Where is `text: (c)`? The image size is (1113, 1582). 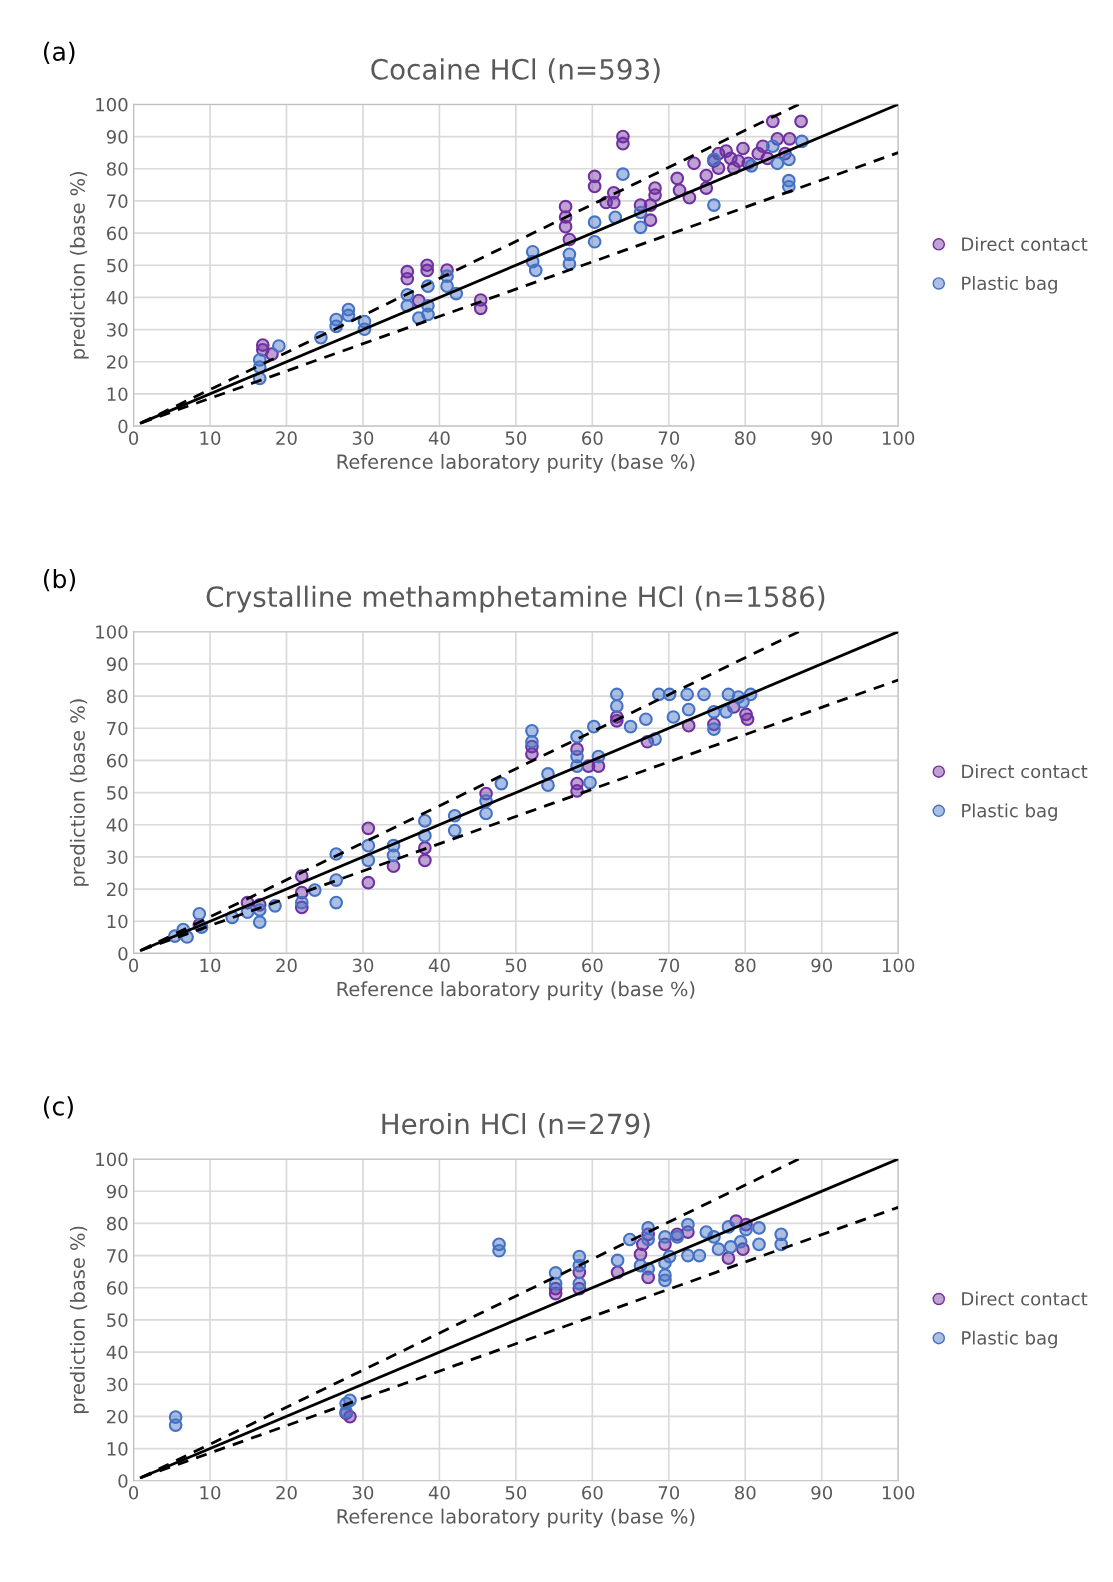
text: (c) is located at coordinates (58, 1107).